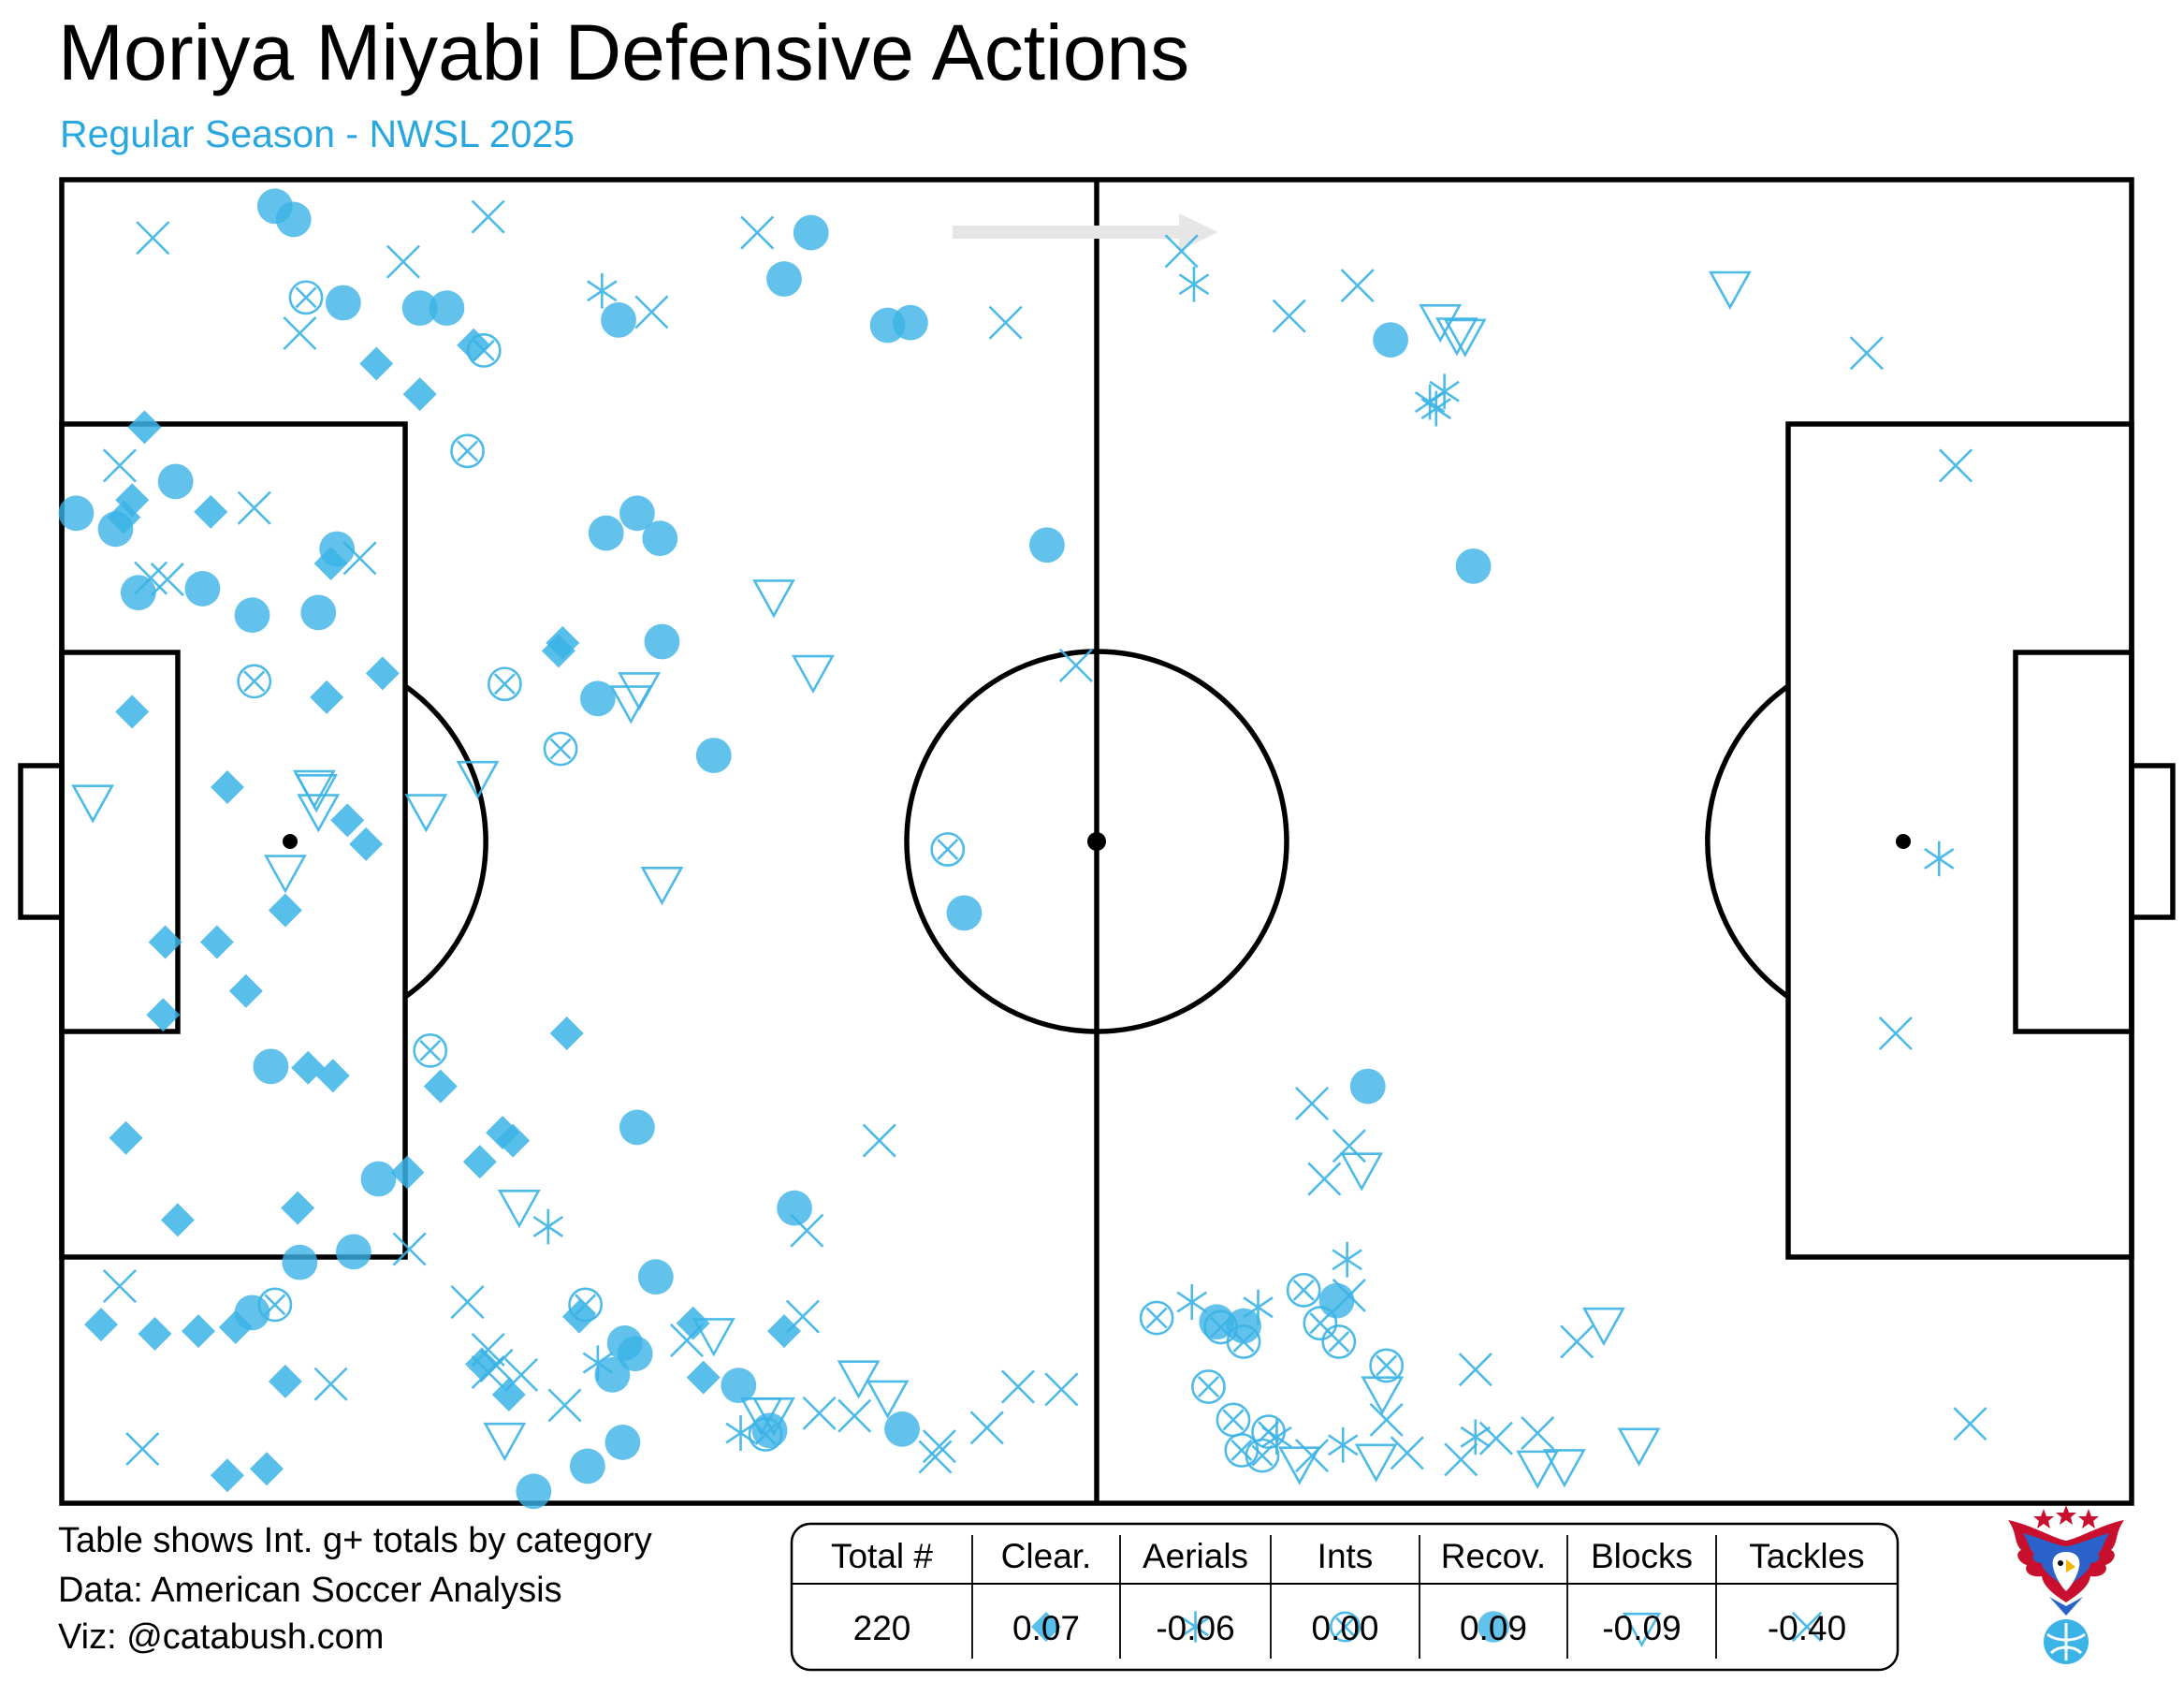  What do you see at coordinates (1959, 840) in the screenshot?
I see `right-penalty-box` at bounding box center [1959, 840].